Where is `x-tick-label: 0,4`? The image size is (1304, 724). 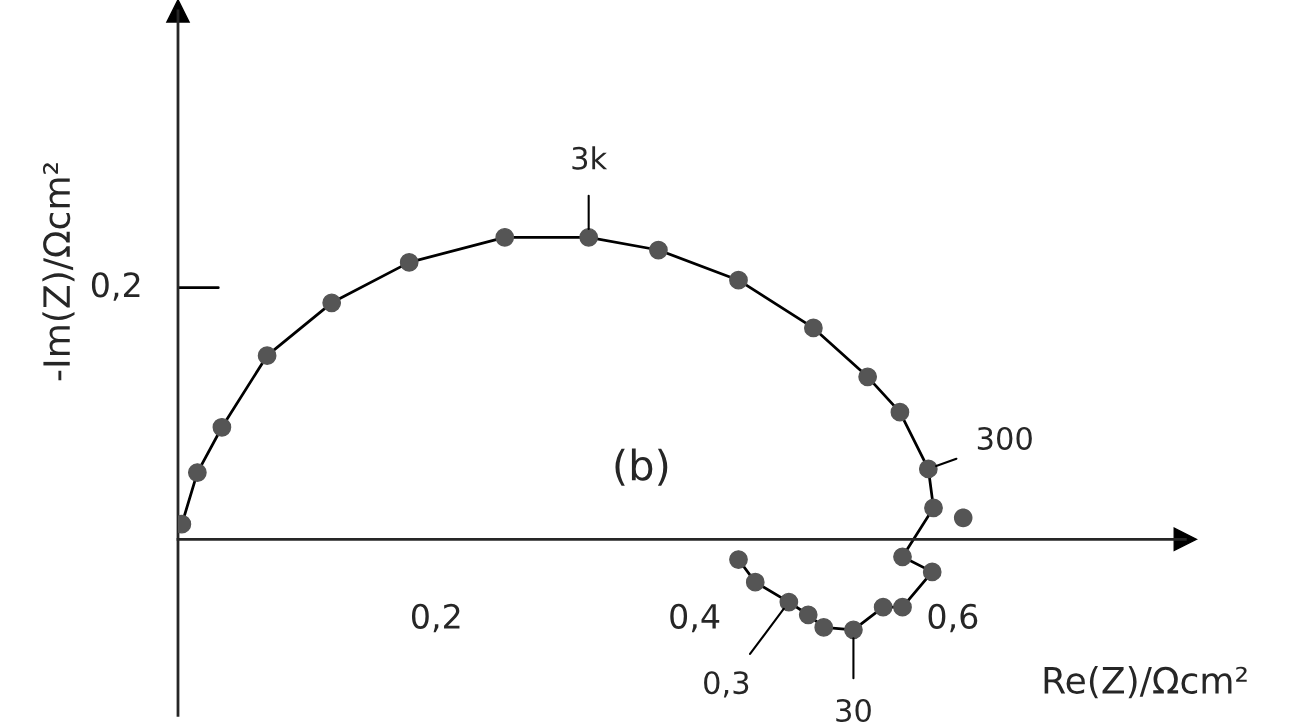 x-tick-label: 0,4 is located at coordinates (695, 618).